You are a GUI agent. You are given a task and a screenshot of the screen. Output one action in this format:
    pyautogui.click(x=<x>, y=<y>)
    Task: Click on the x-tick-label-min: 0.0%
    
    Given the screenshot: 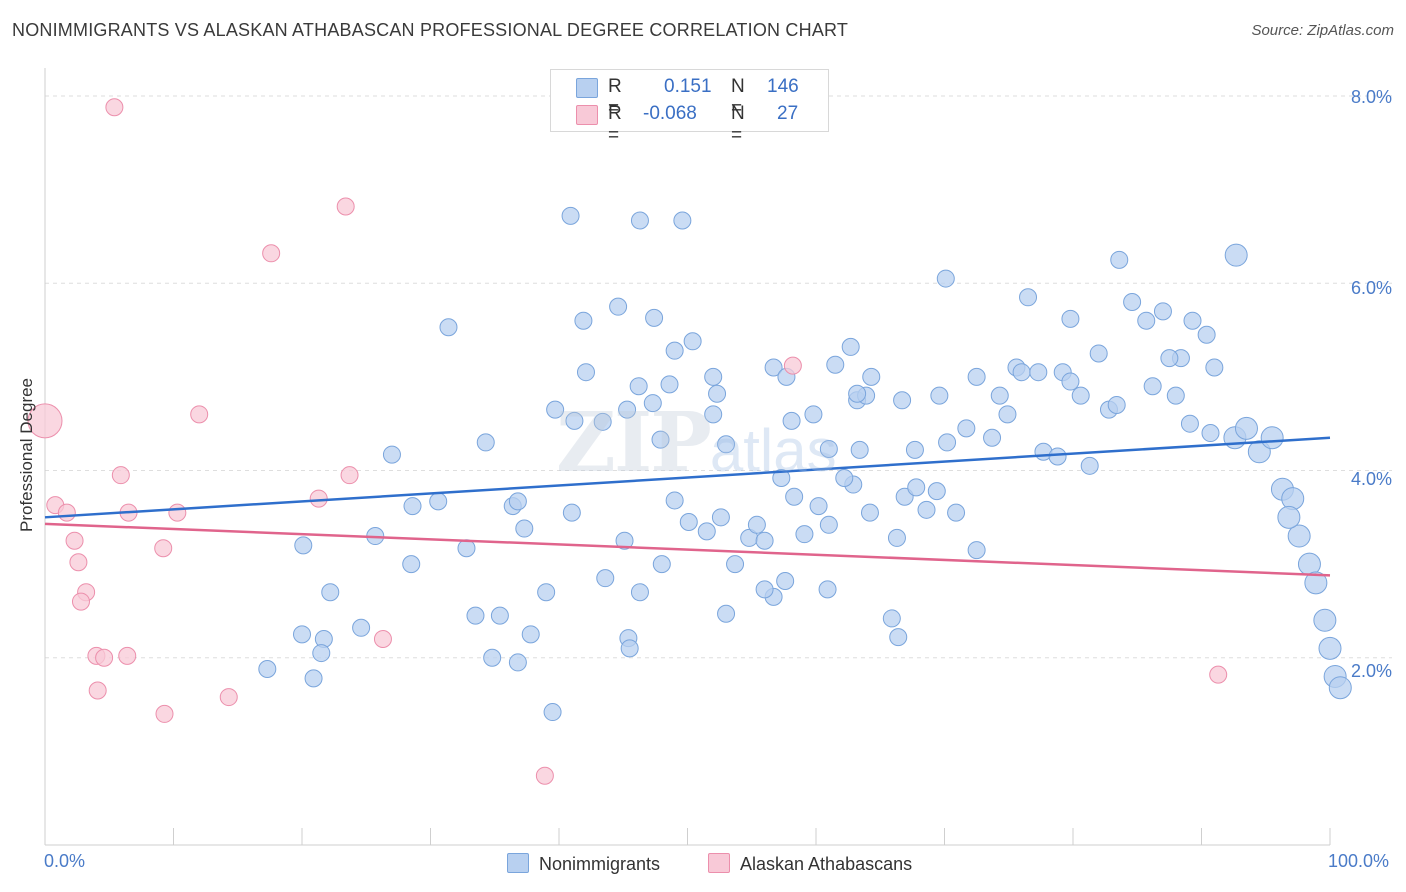 What is the action you would take?
    pyautogui.click(x=65, y=861)
    